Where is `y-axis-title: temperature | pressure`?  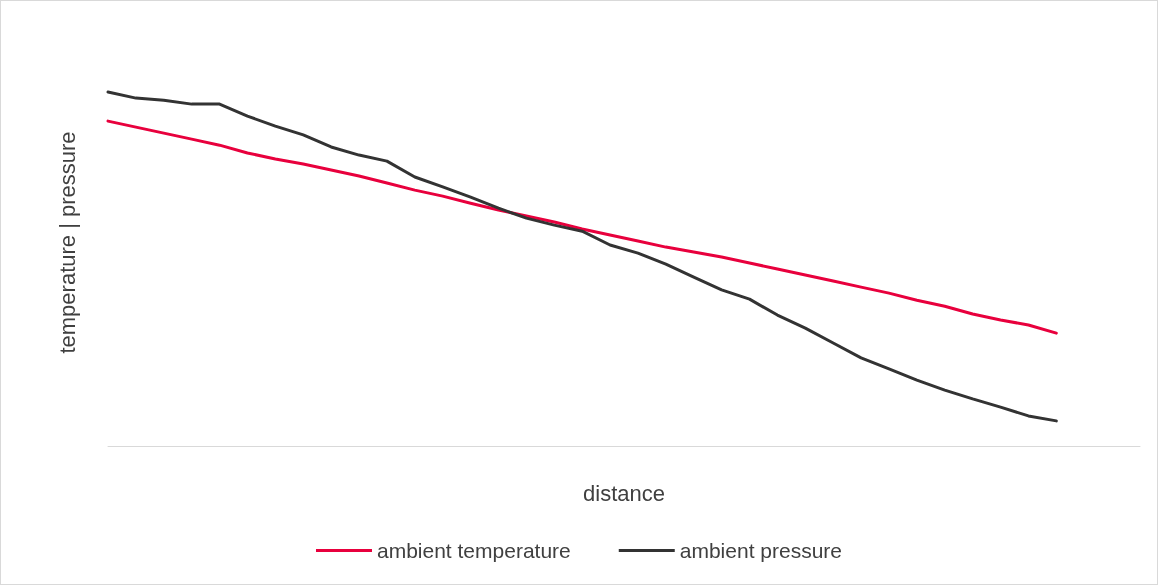 y-axis-title: temperature | pressure is located at coordinates (67, 242).